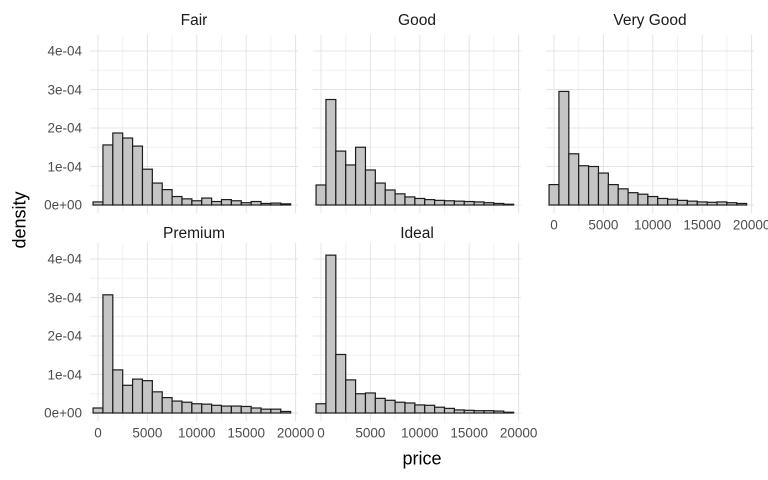 The width and height of the screenshot is (768, 480). What do you see at coordinates (194, 332) in the screenshot?
I see `facet-panel-premium` at bounding box center [194, 332].